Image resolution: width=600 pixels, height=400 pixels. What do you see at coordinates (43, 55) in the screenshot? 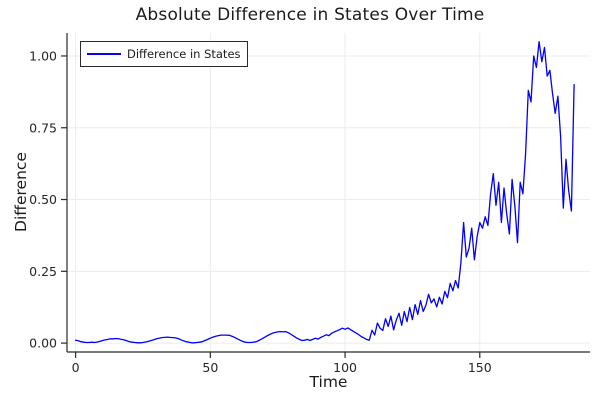
I see `y-tick-label: 1.00` at bounding box center [43, 55].